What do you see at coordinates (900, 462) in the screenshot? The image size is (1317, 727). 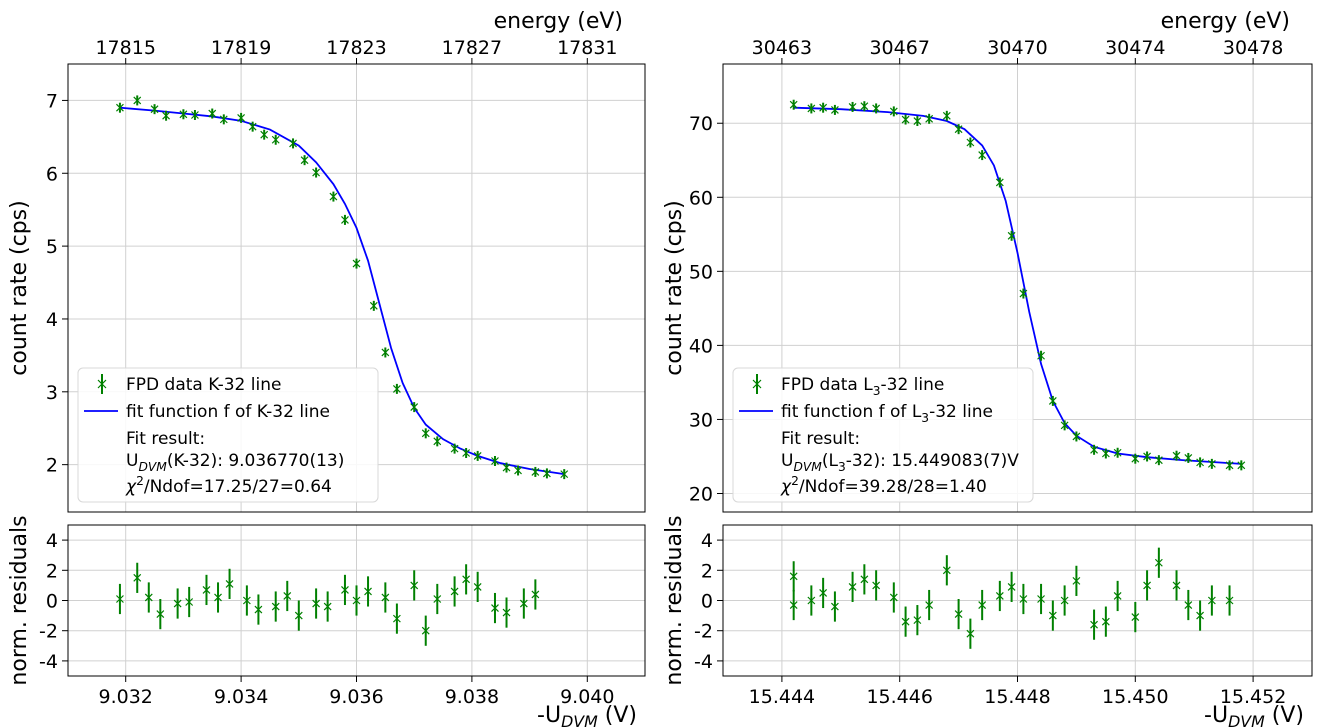 I see `legend-fit-udvm: UDVM​(L3​-32): 15.449083(7)V` at bounding box center [900, 462].